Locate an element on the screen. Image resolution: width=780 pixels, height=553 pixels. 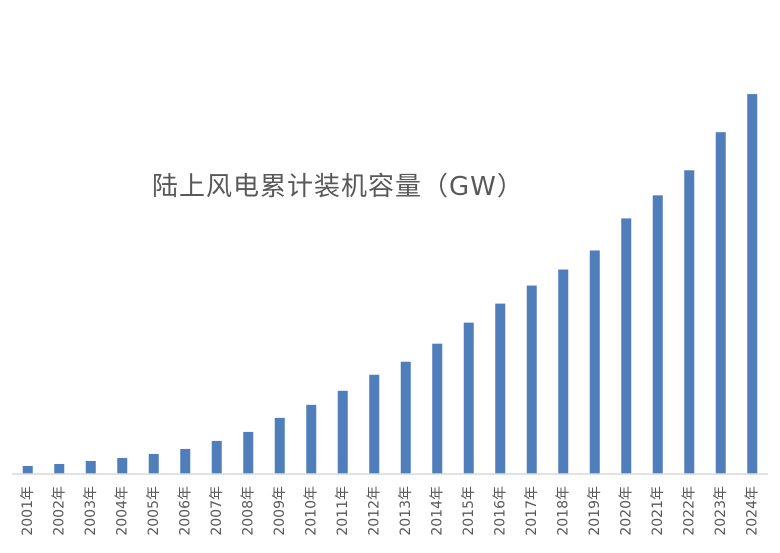
bar-2003年 is located at coordinates (90, 467).